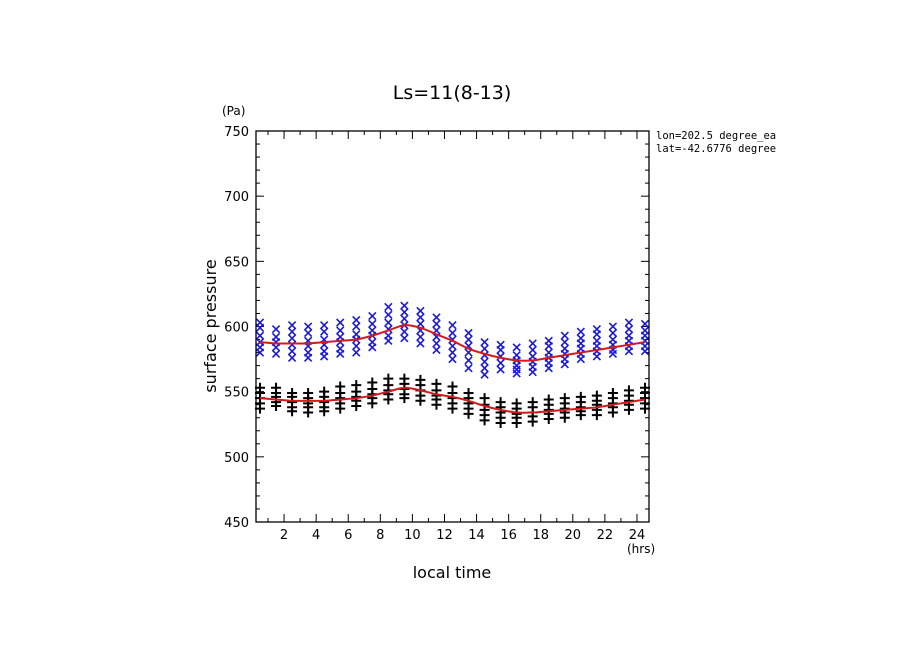  I want to click on y-tick-label: 700, so click(236, 197).